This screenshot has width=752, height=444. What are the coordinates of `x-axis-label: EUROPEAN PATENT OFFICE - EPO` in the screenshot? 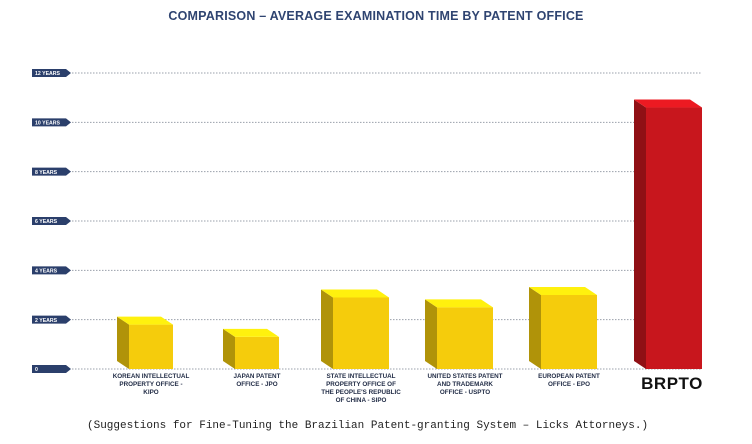 It's located at (569, 380).